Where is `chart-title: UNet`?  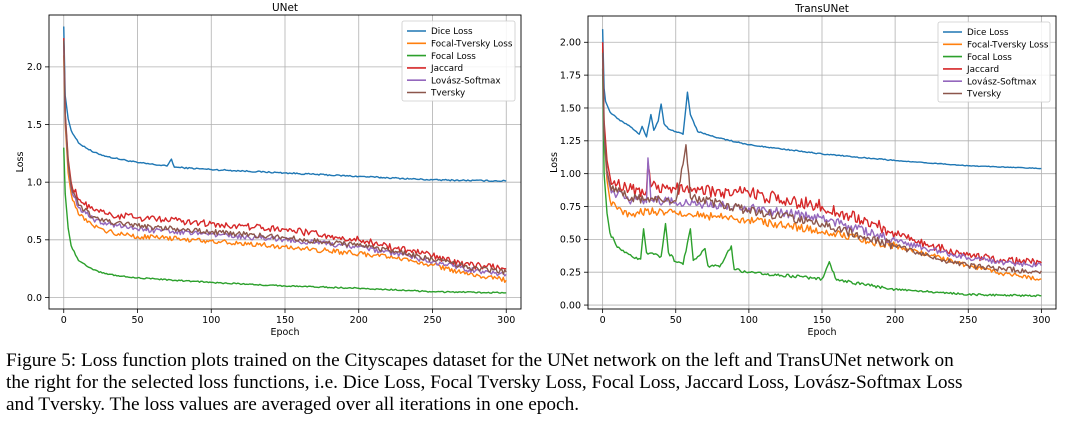 chart-title: UNet is located at coordinates (285, 8).